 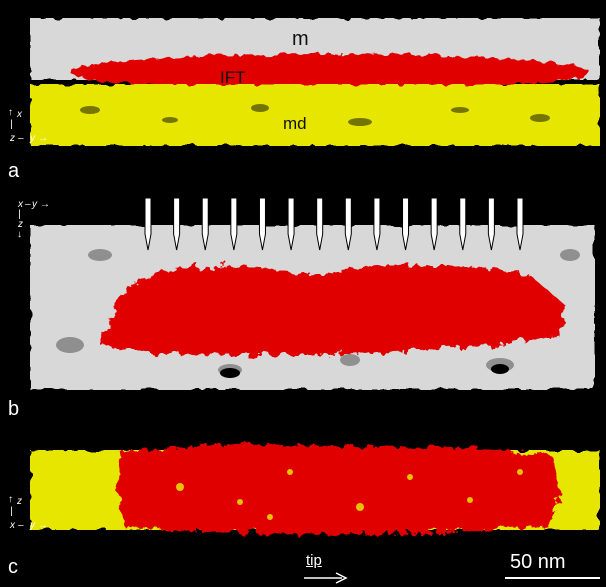 What do you see at coordinates (32, 525) in the screenshot?
I see `axis-c-right: y` at bounding box center [32, 525].